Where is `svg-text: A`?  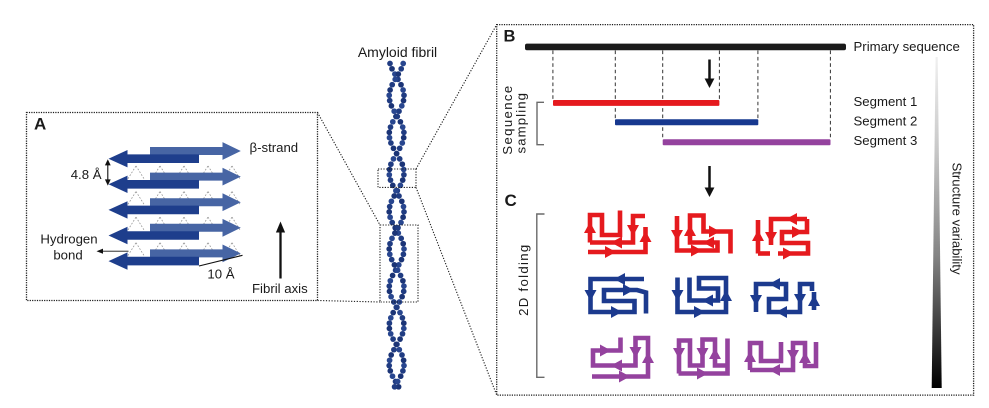 svg-text: A is located at coordinates (40, 124).